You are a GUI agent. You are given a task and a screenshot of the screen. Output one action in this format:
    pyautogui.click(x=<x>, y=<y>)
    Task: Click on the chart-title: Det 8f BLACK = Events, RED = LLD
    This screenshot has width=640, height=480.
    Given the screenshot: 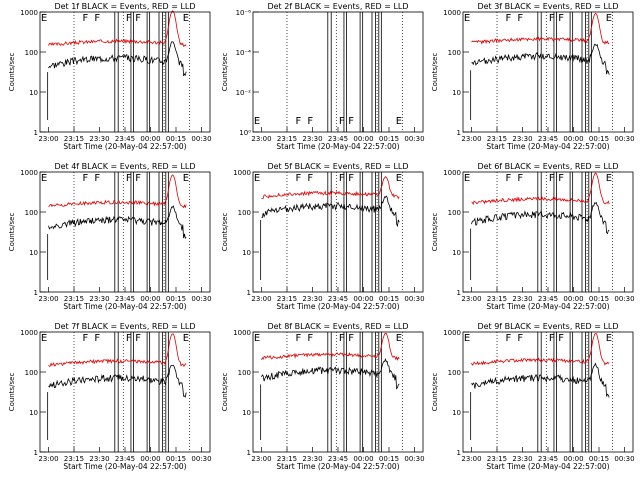 What is the action you would take?
    pyautogui.click(x=337, y=326)
    